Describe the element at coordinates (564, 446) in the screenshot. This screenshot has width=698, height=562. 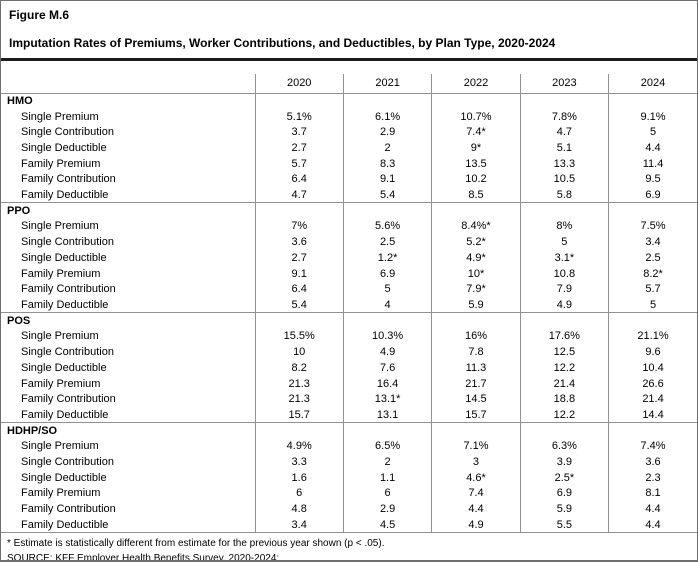
I see `cell-value: 6.3%` at that location.